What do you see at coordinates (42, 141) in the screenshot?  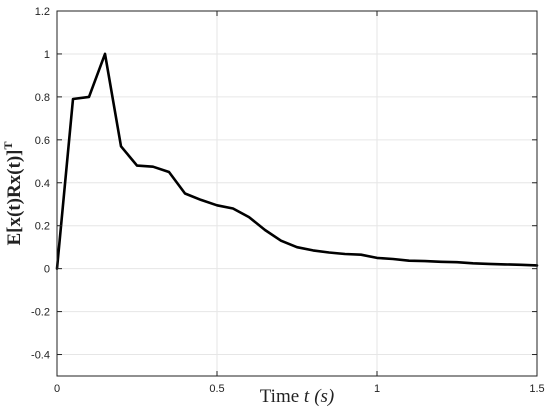 I see `y-tick-label: 0.6` at bounding box center [42, 141].